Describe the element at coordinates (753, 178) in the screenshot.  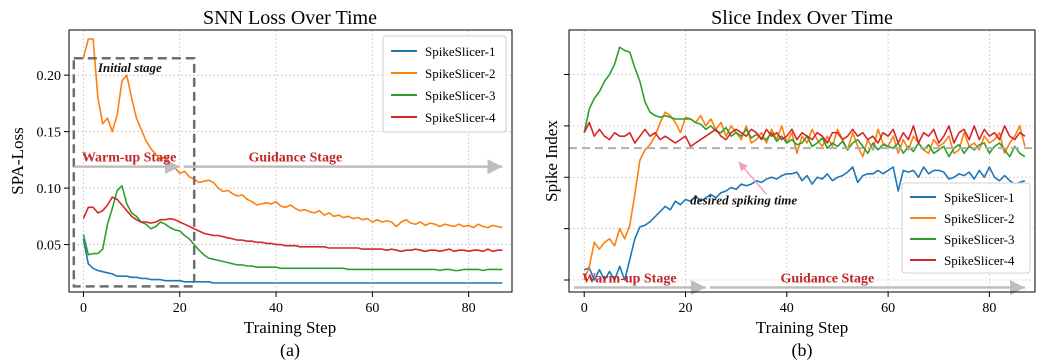
I see `desired-pointer-arrow` at that location.